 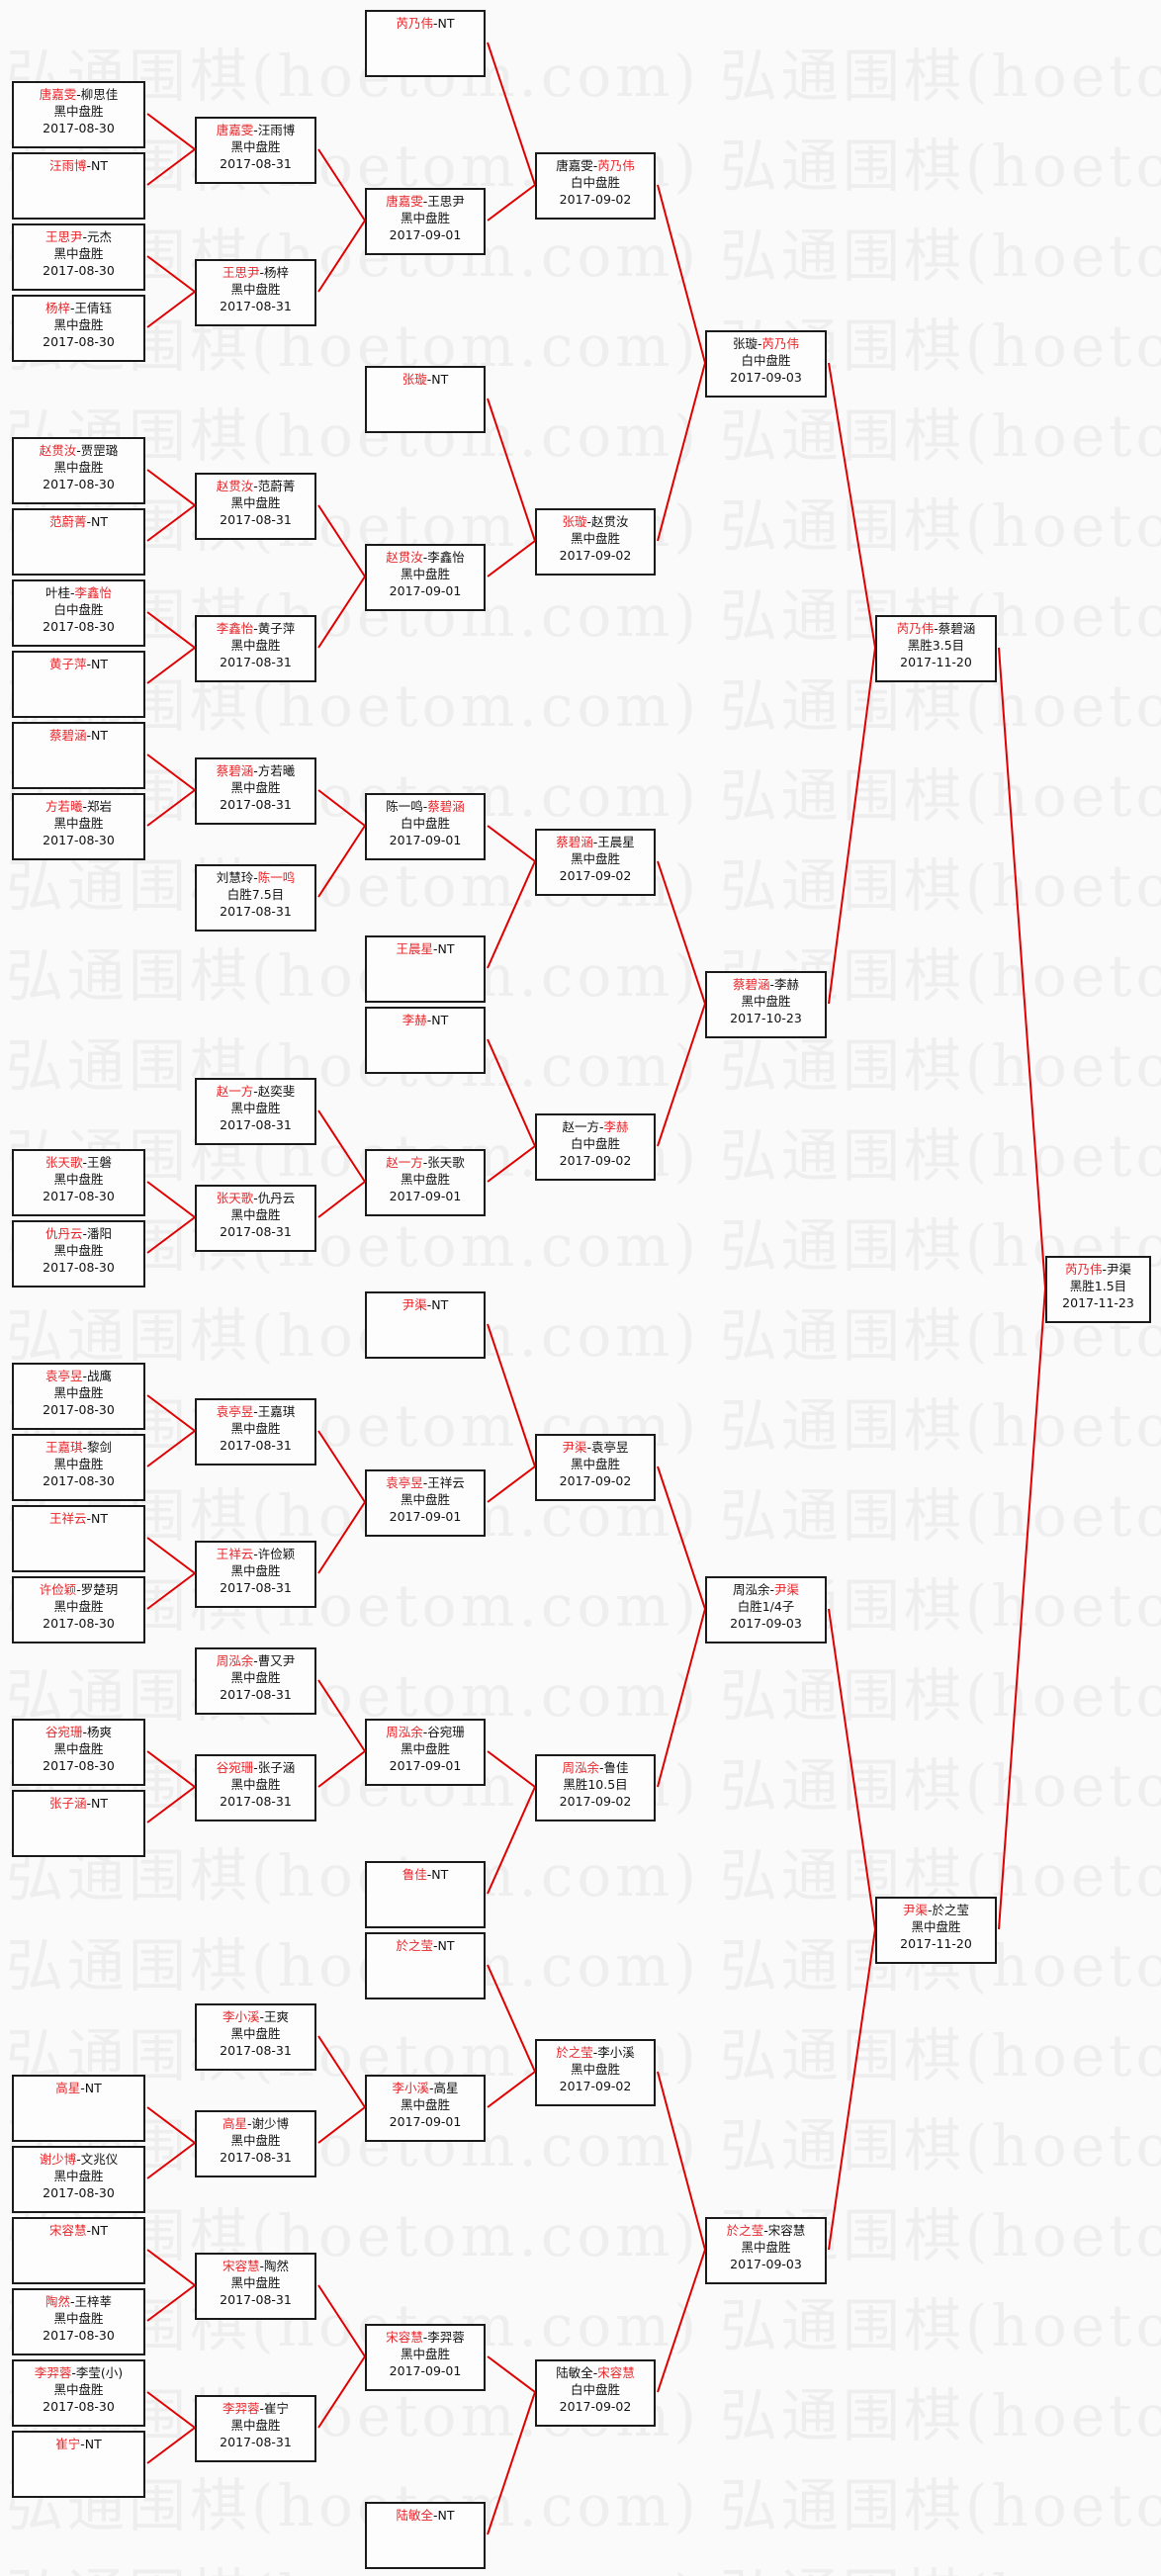 I want to click on match-box: 叶桂-李鑫怡 白中盘胜 2017-08-30, so click(x=79, y=613).